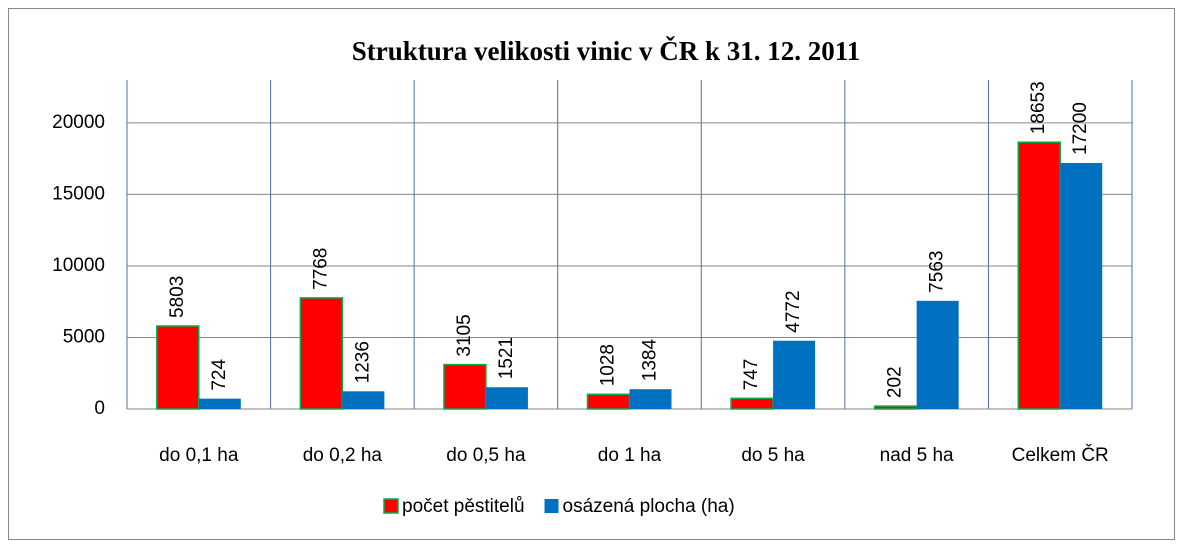  I want to click on data-label: 7563, so click(937, 272).